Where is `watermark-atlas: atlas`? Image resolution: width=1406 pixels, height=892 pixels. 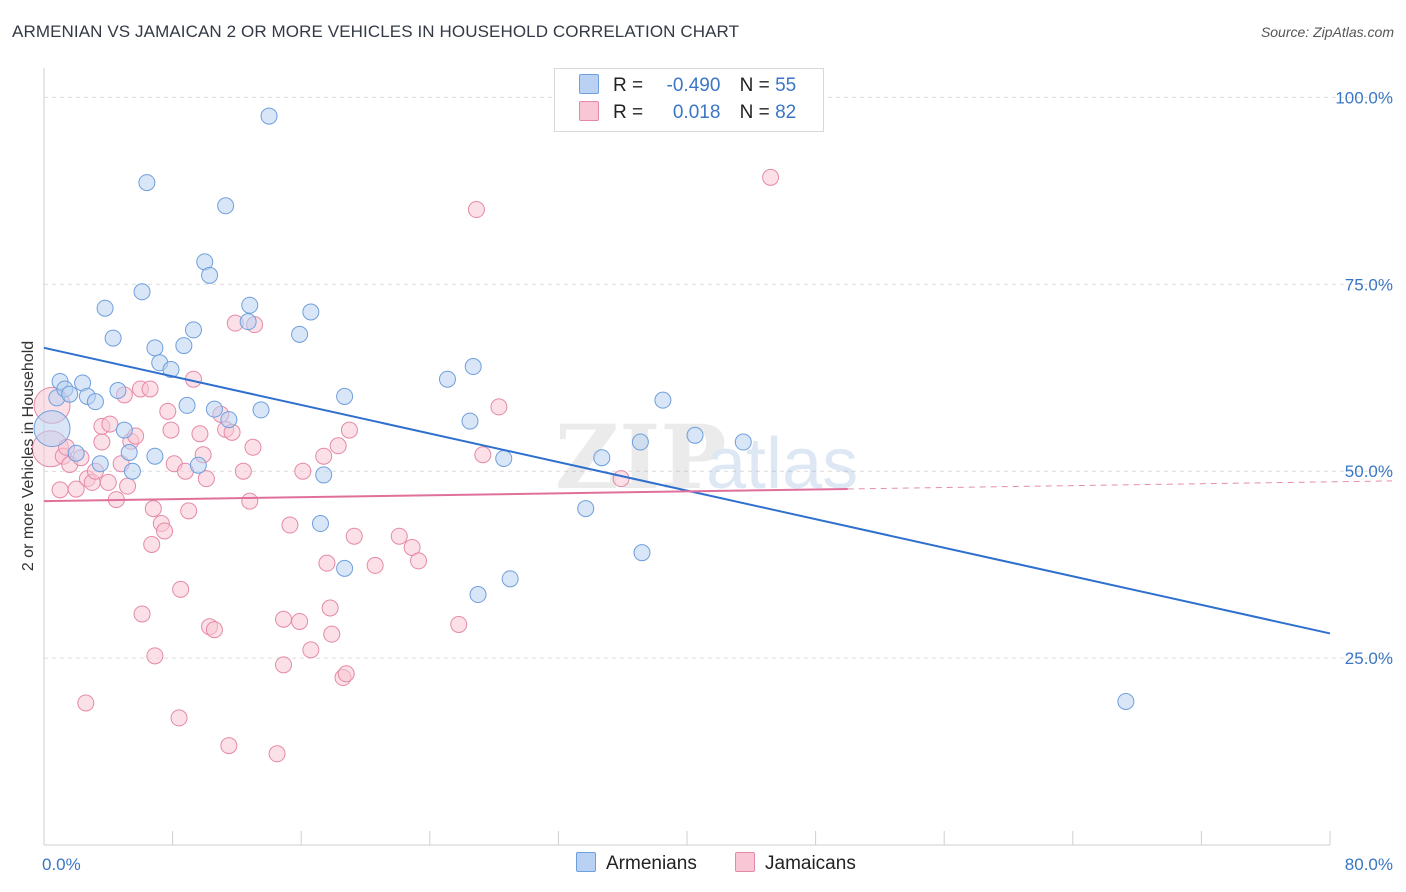 watermark-atlas: atlas is located at coordinates (782, 464).